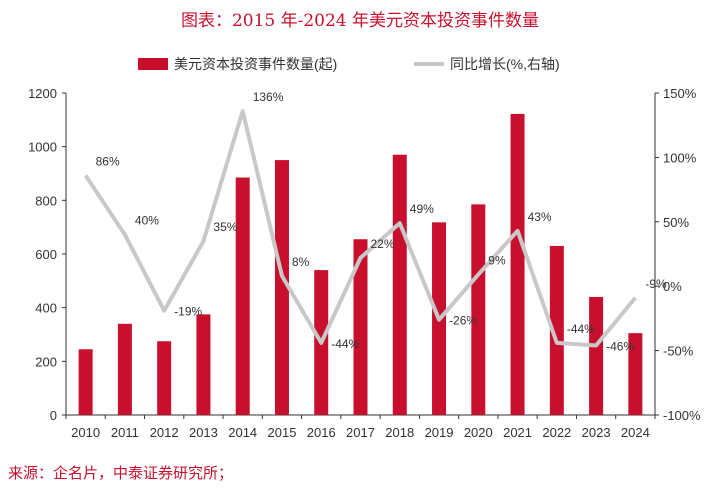  Describe the element at coordinates (242, 432) in the screenshot. I see `x-tick-label: 2014` at that location.